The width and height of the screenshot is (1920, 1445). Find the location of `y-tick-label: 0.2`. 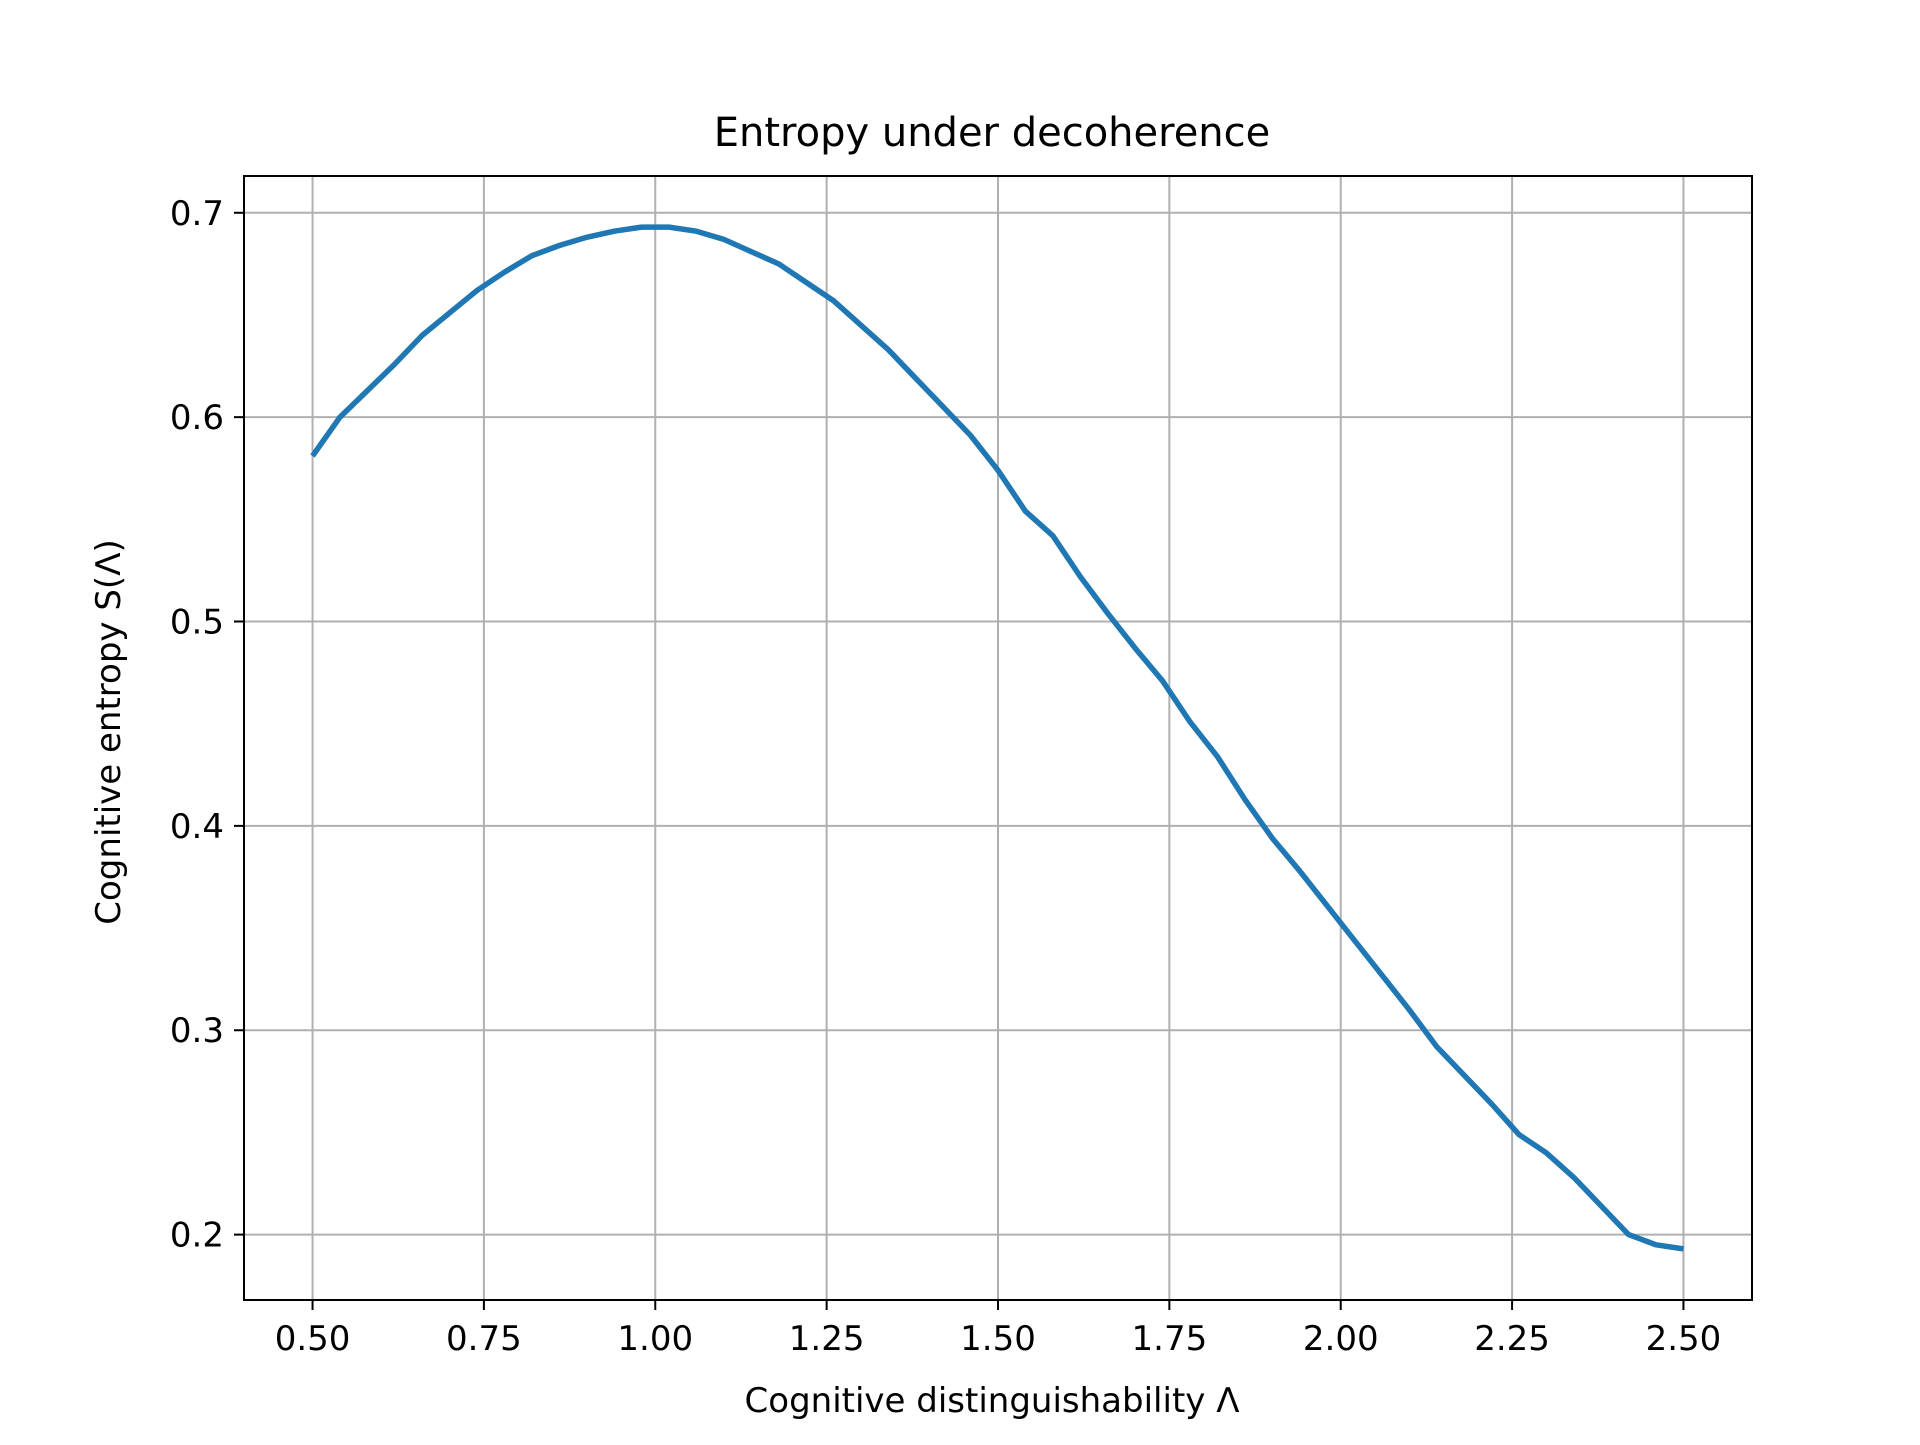

y-tick-label: 0.2 is located at coordinates (197, 1236).